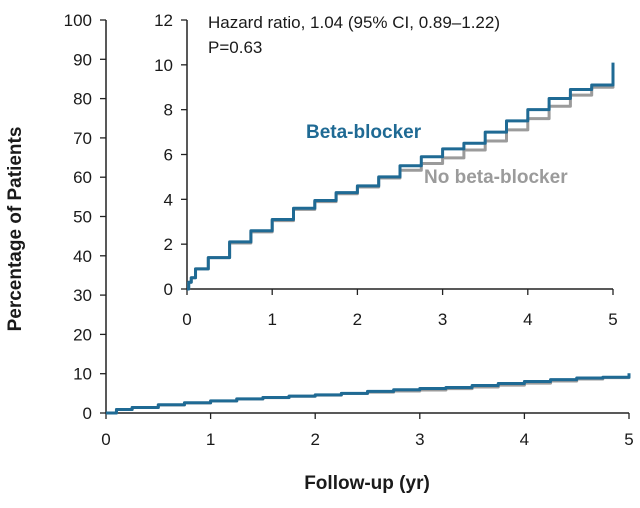  I want to click on inset-y-tick-label: 6, so click(168, 155).